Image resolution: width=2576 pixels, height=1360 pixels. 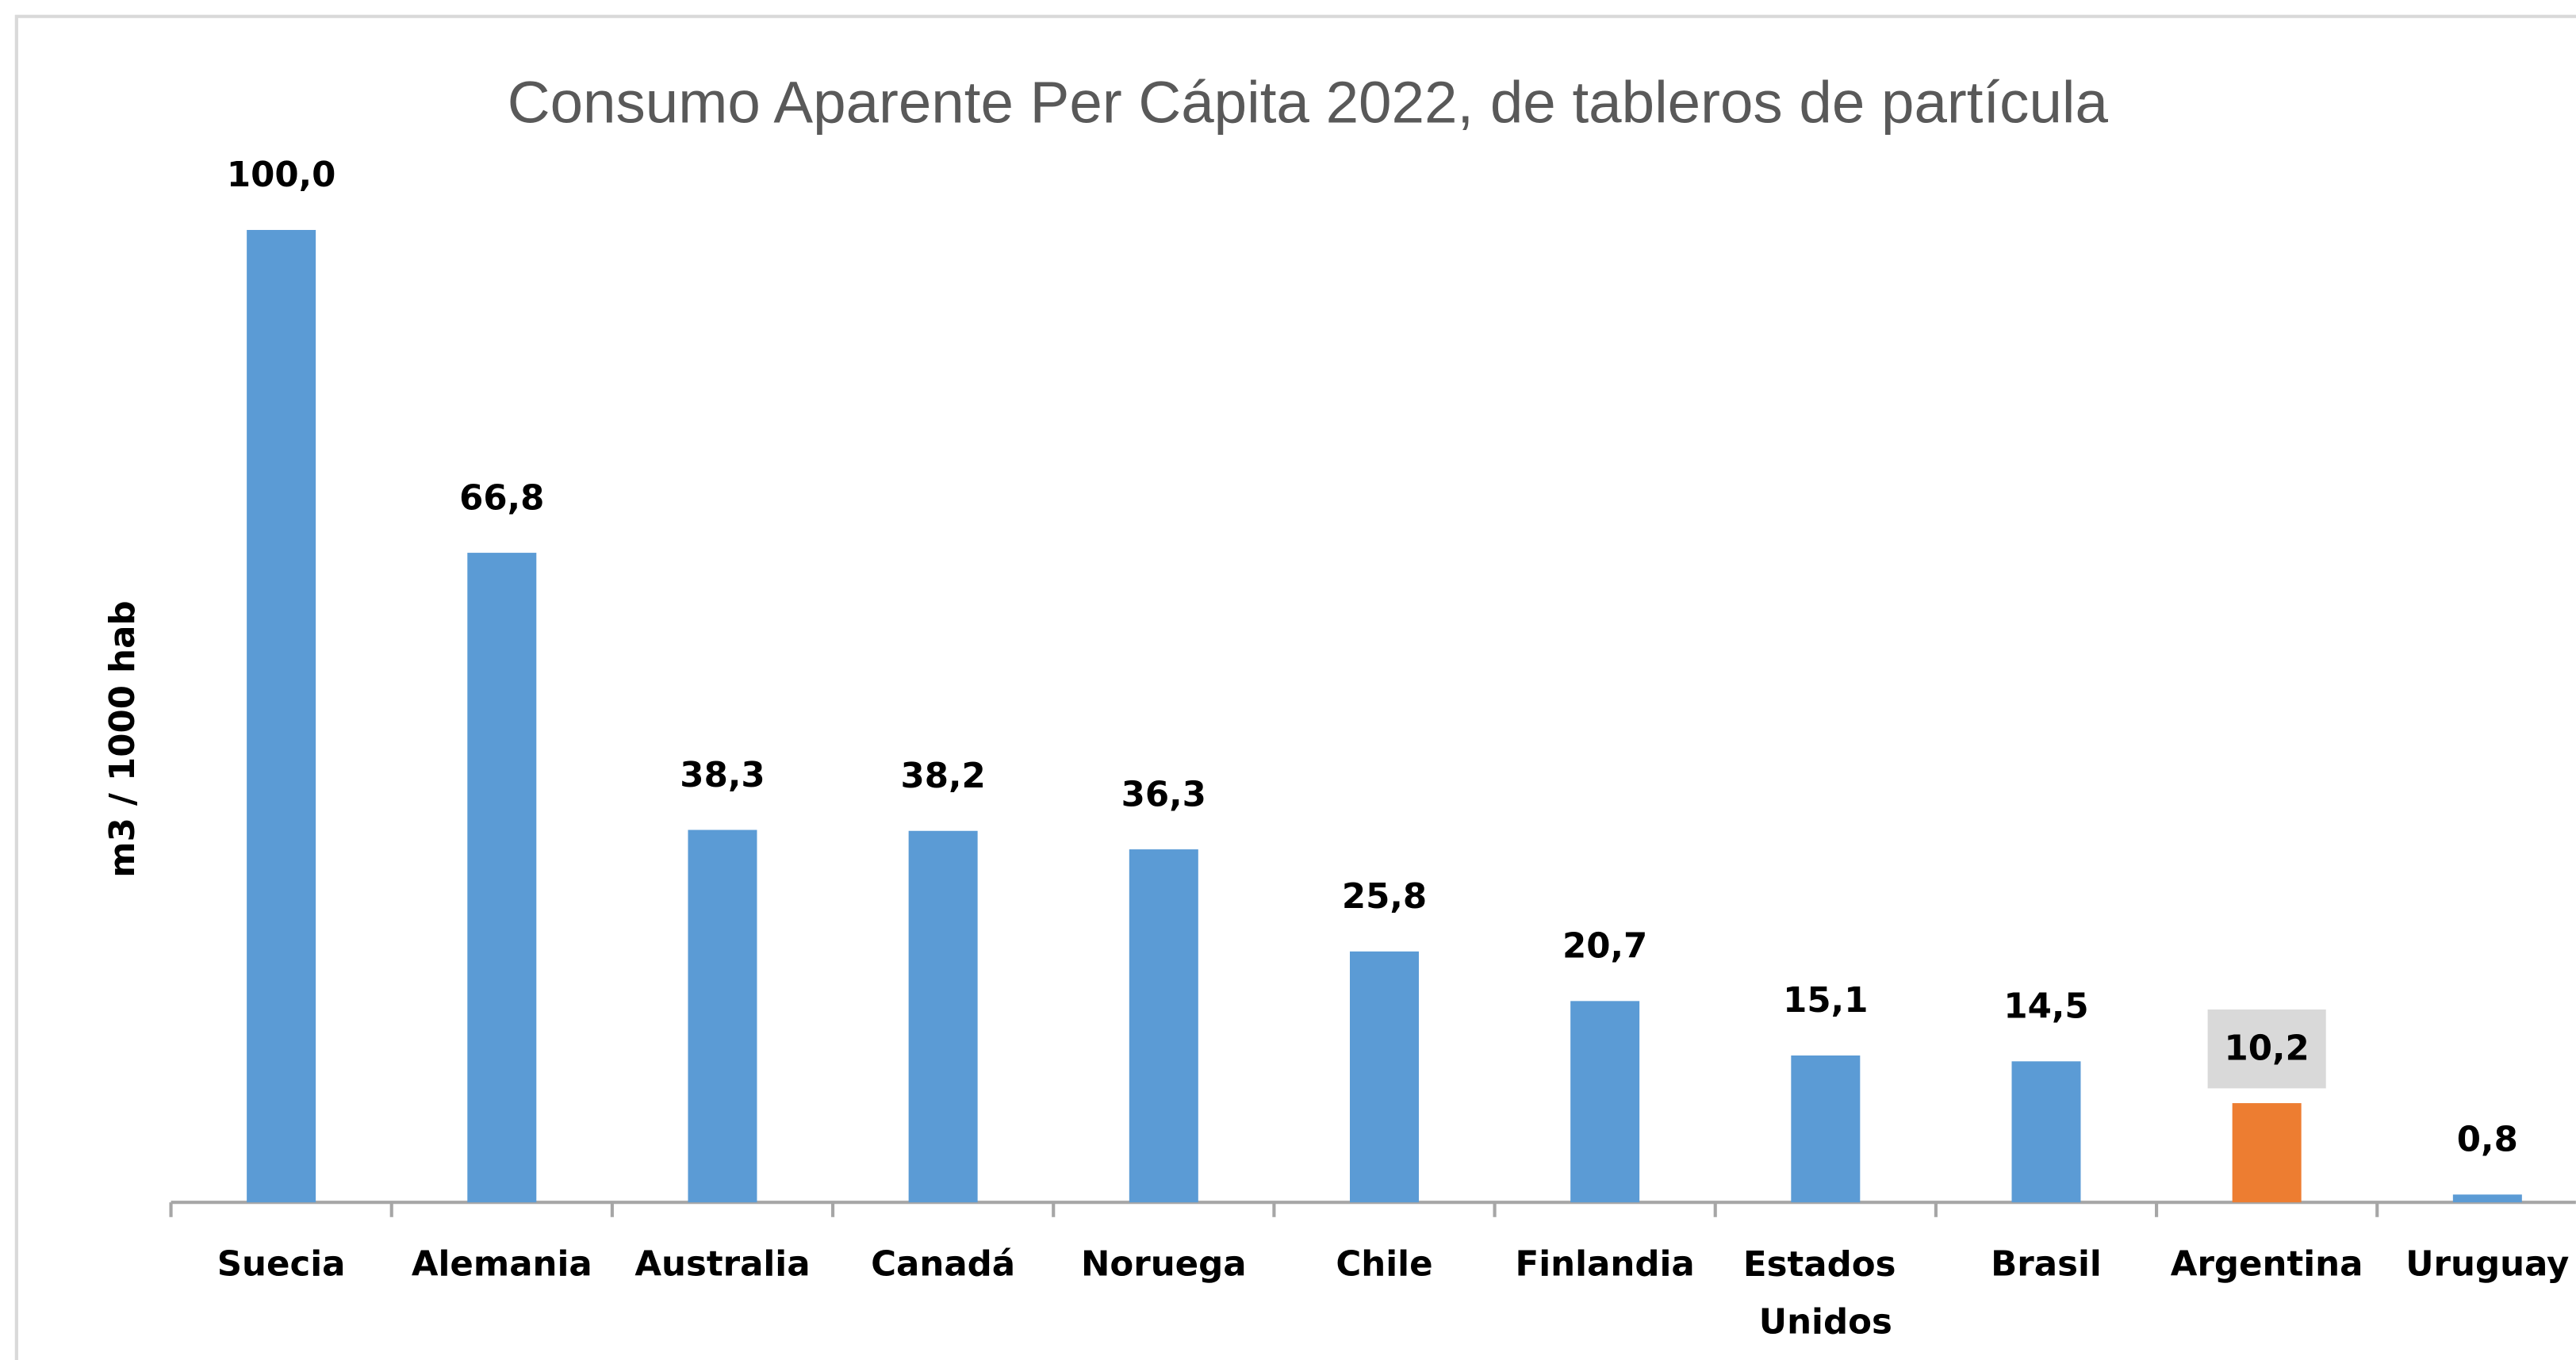 I want to click on data-label: 15,1, so click(x=1826, y=1001).